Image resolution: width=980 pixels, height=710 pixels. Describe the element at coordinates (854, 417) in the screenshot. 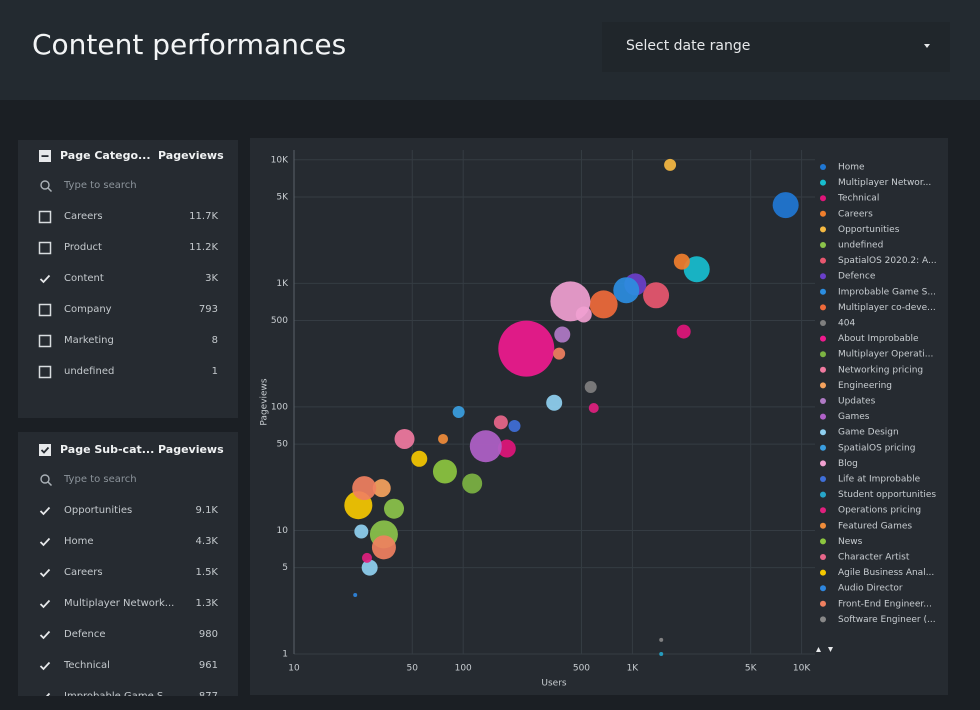

I see `legend-label: Games` at that location.